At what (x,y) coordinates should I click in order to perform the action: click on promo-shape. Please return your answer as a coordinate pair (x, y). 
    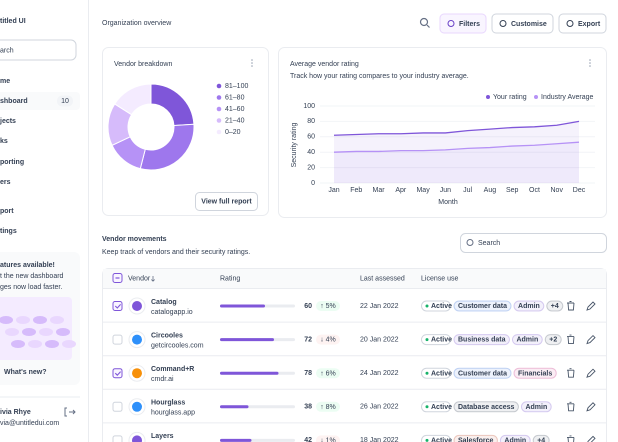
    Looking at the image, I should click on (40, 320).